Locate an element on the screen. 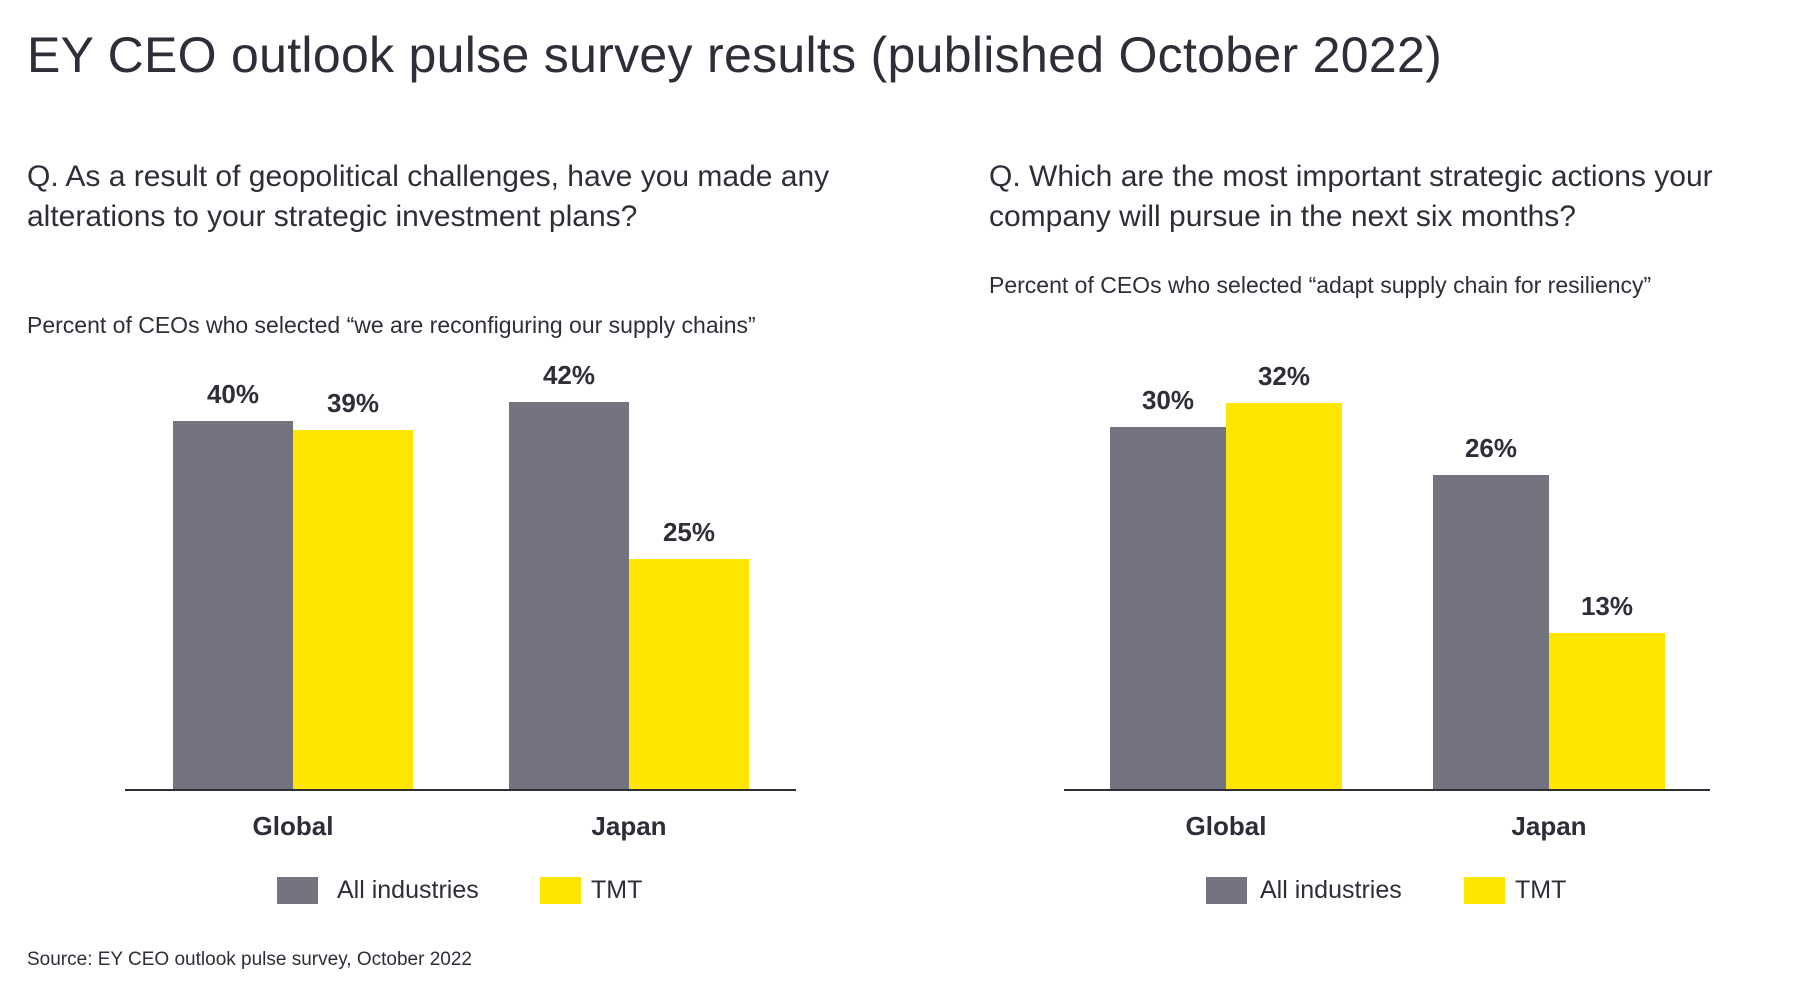  data-label: 39% is located at coordinates (353, 403).